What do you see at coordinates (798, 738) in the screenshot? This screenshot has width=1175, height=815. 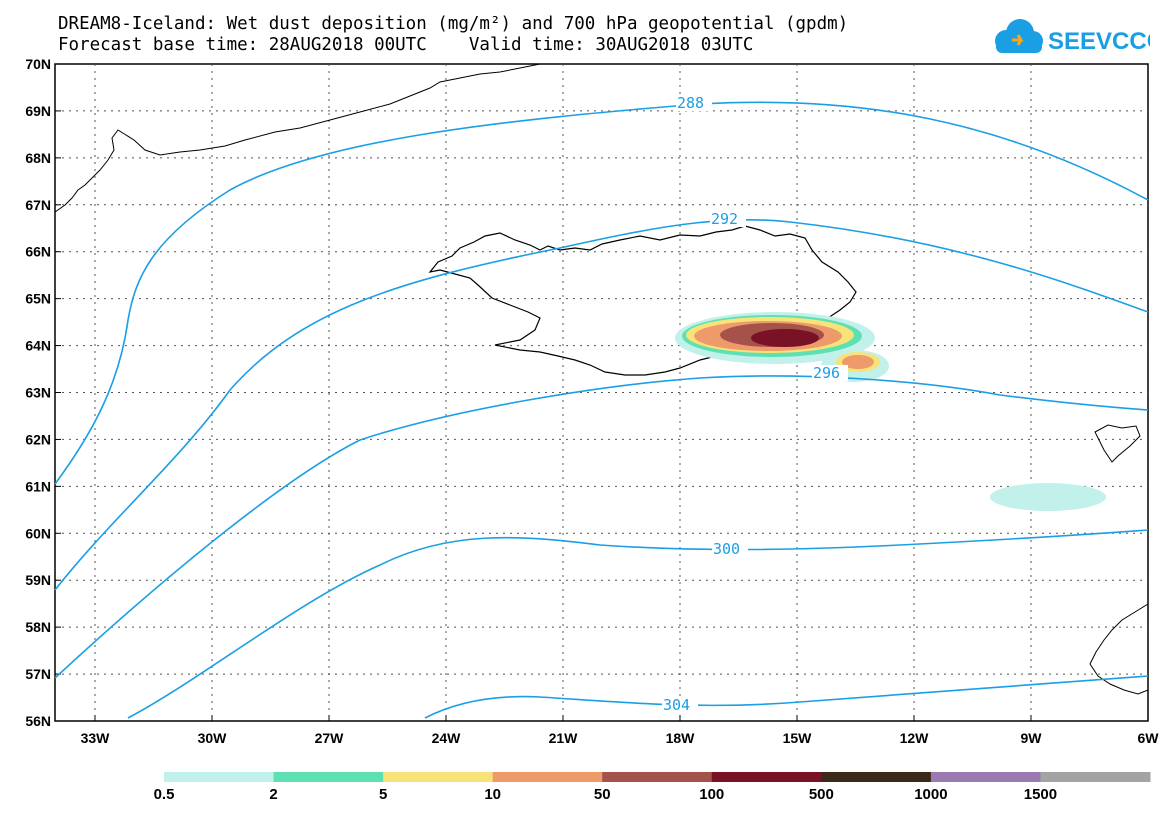 I see `lon-label: 15W` at bounding box center [798, 738].